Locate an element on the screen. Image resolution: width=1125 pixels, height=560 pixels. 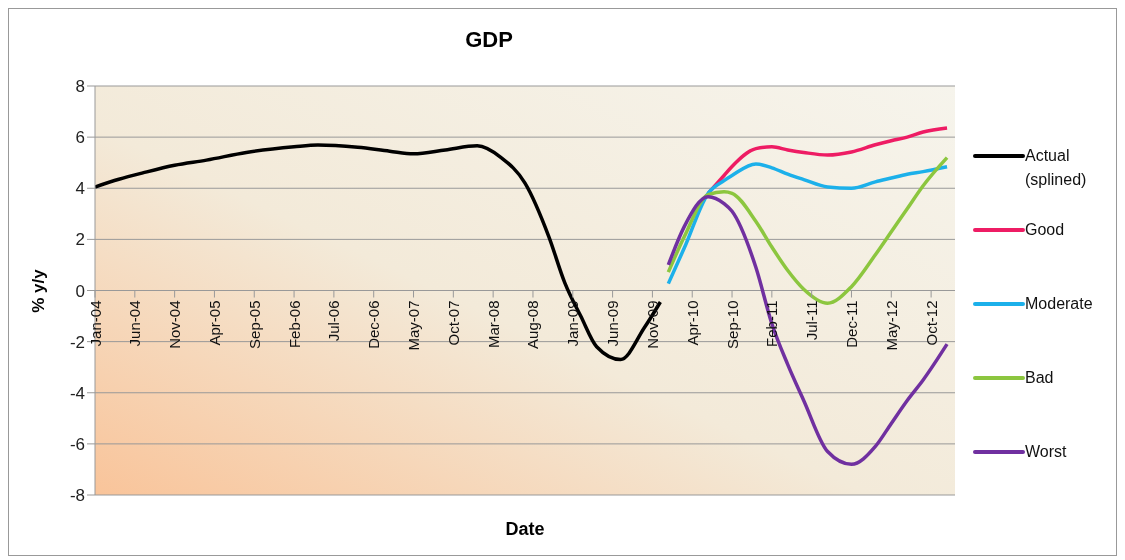
x-tick-label: Apr-10 is located at coordinates (692, 323).